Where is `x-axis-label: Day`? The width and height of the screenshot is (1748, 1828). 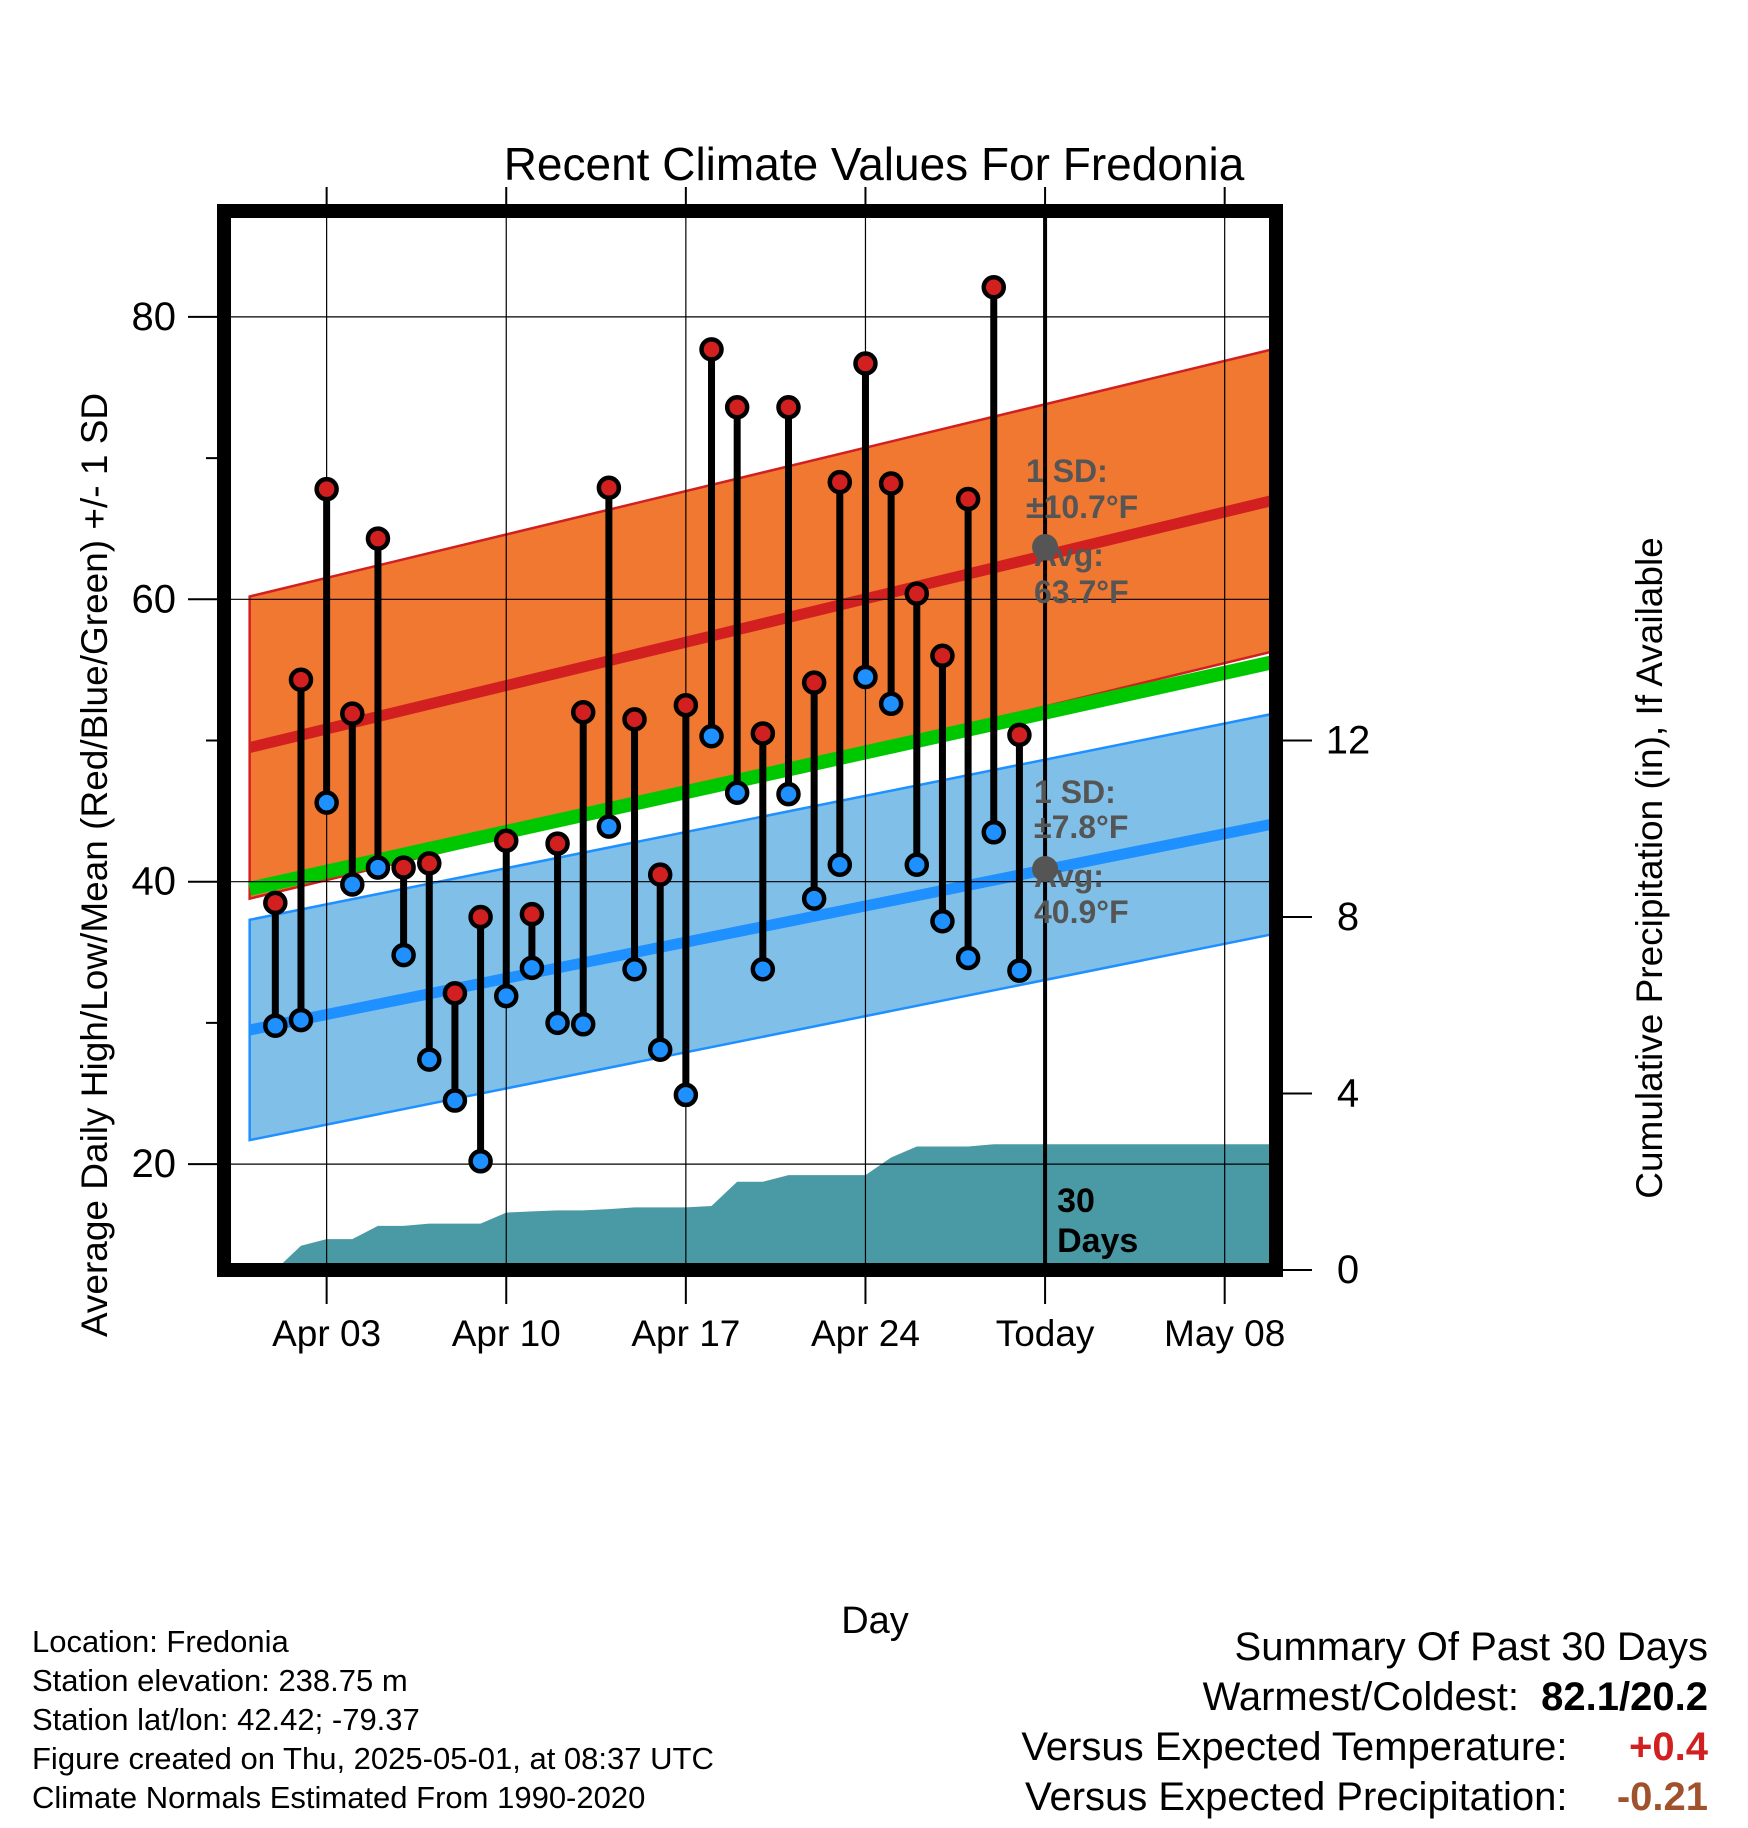
x-axis-label: Day is located at coordinates (875, 1621).